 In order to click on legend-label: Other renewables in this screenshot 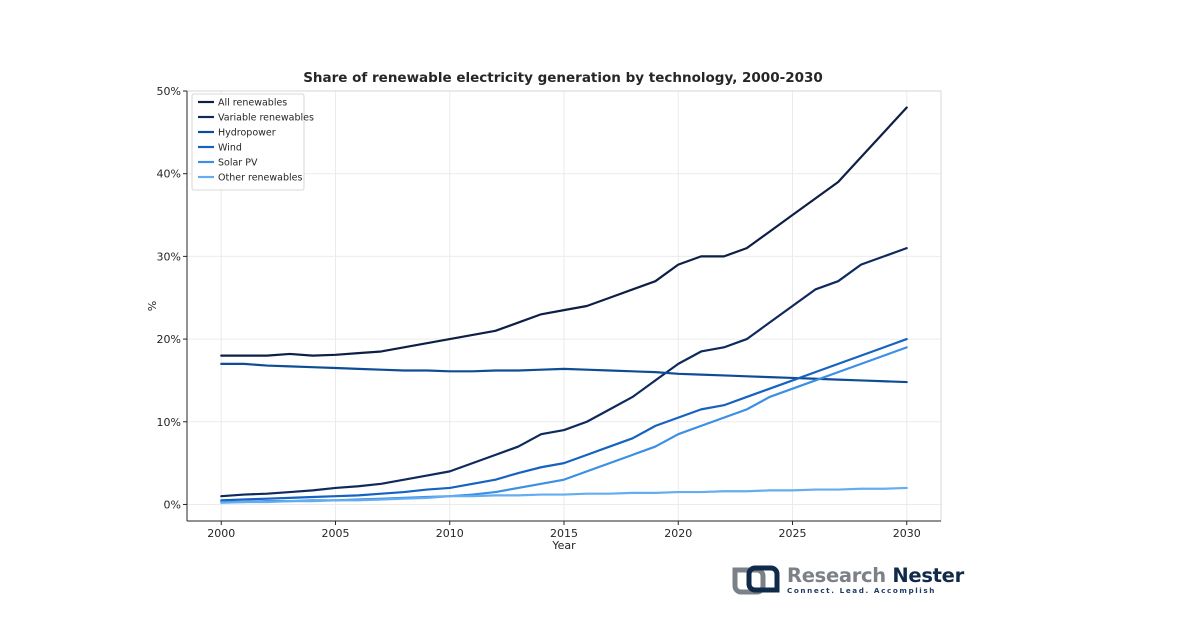, I will do `click(260, 178)`.